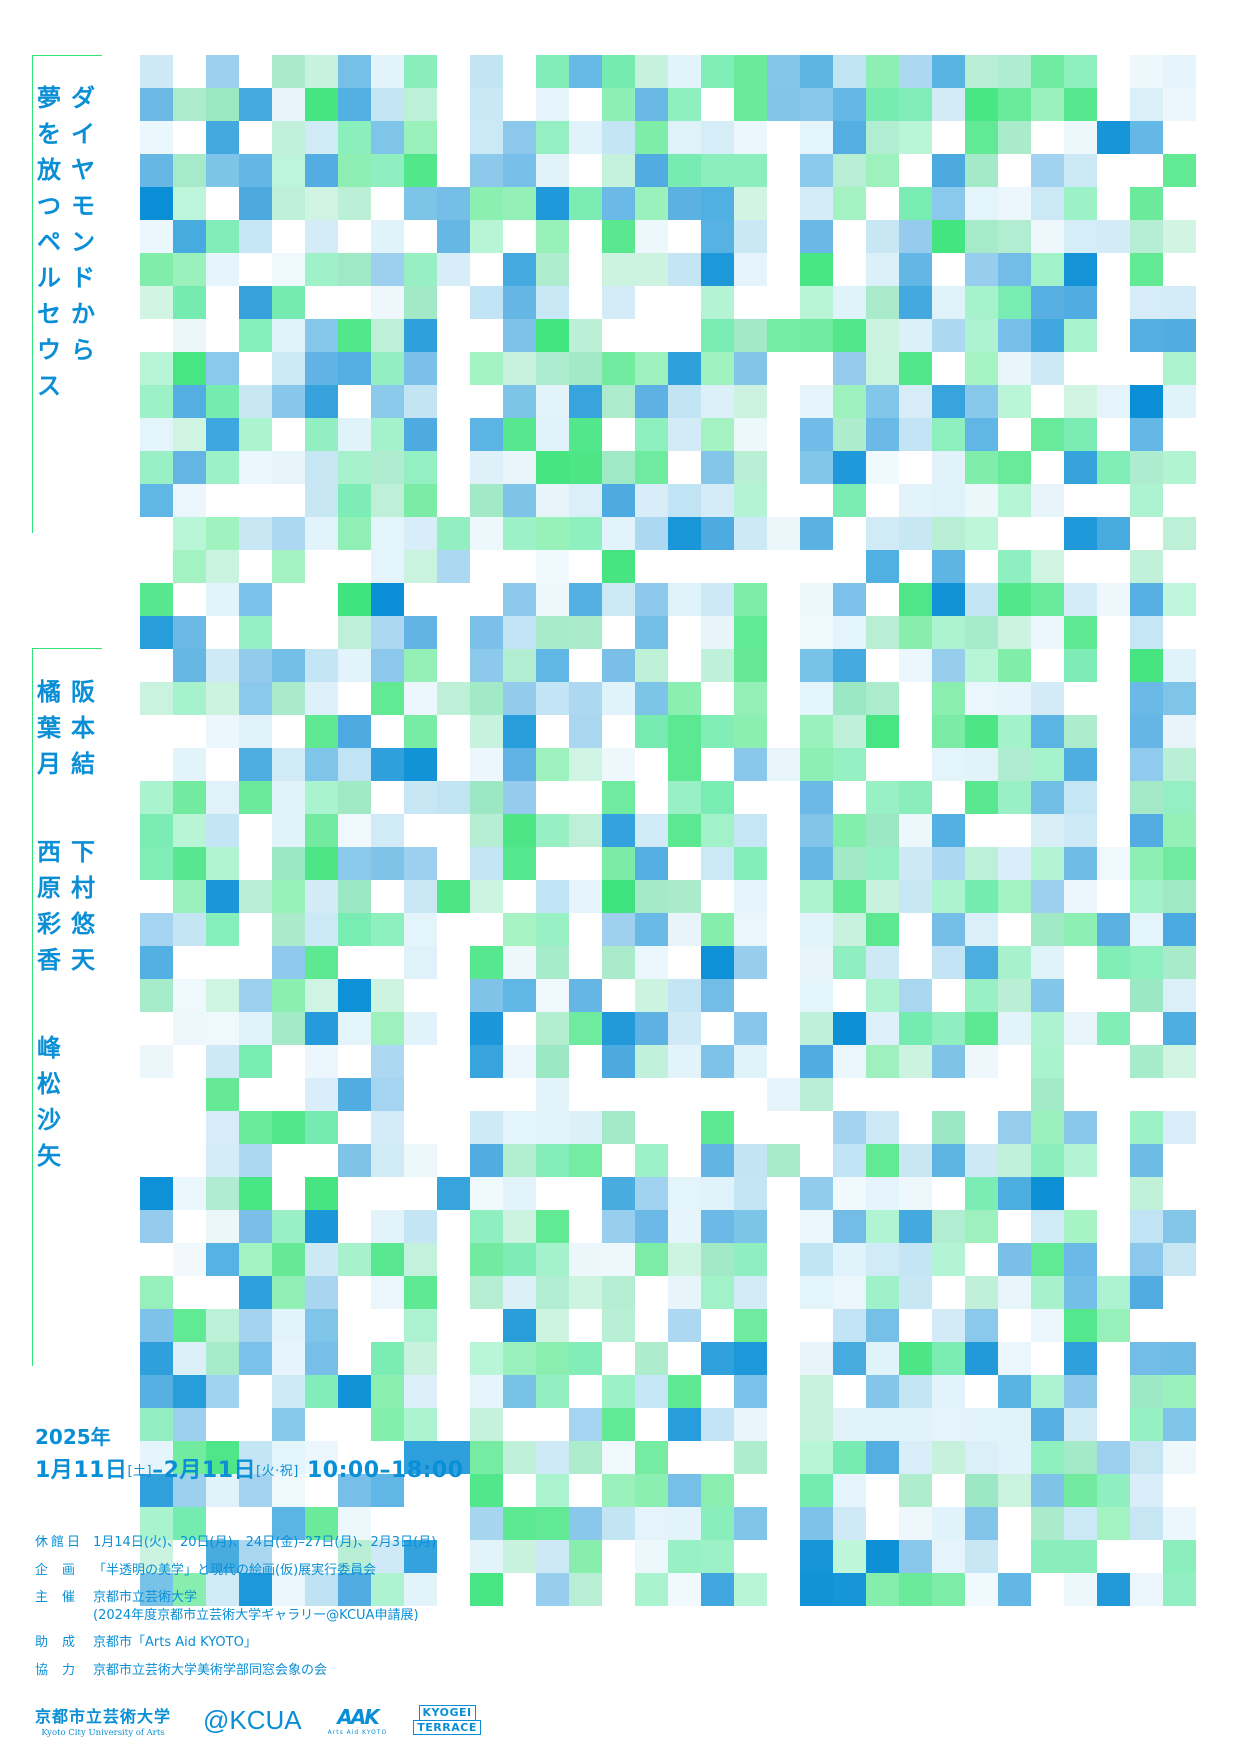 The height and width of the screenshot is (1754, 1241). Describe the element at coordinates (315, 1452) in the screenshot. I see `exhibition-dates: 2025年 1月11日[土]–2月11日[火·祝] 10:00–18:00` at that location.